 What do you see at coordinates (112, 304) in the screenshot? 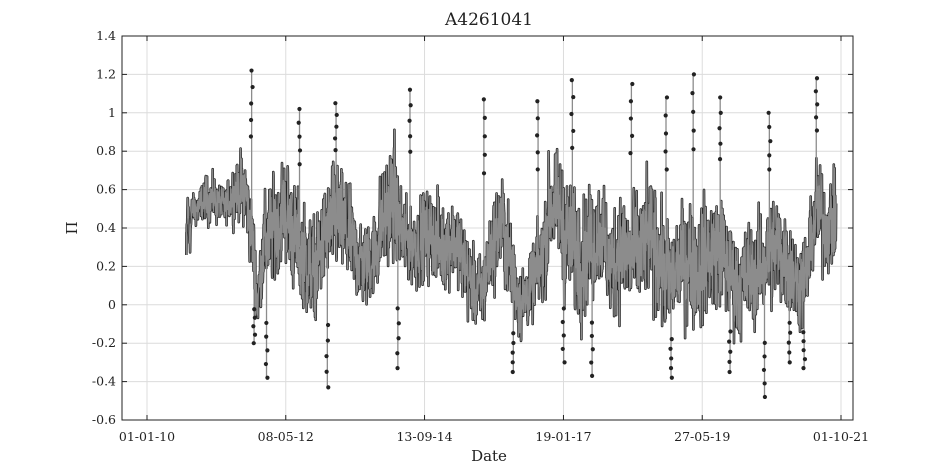
I see `y-tick-label: 0` at bounding box center [112, 304].